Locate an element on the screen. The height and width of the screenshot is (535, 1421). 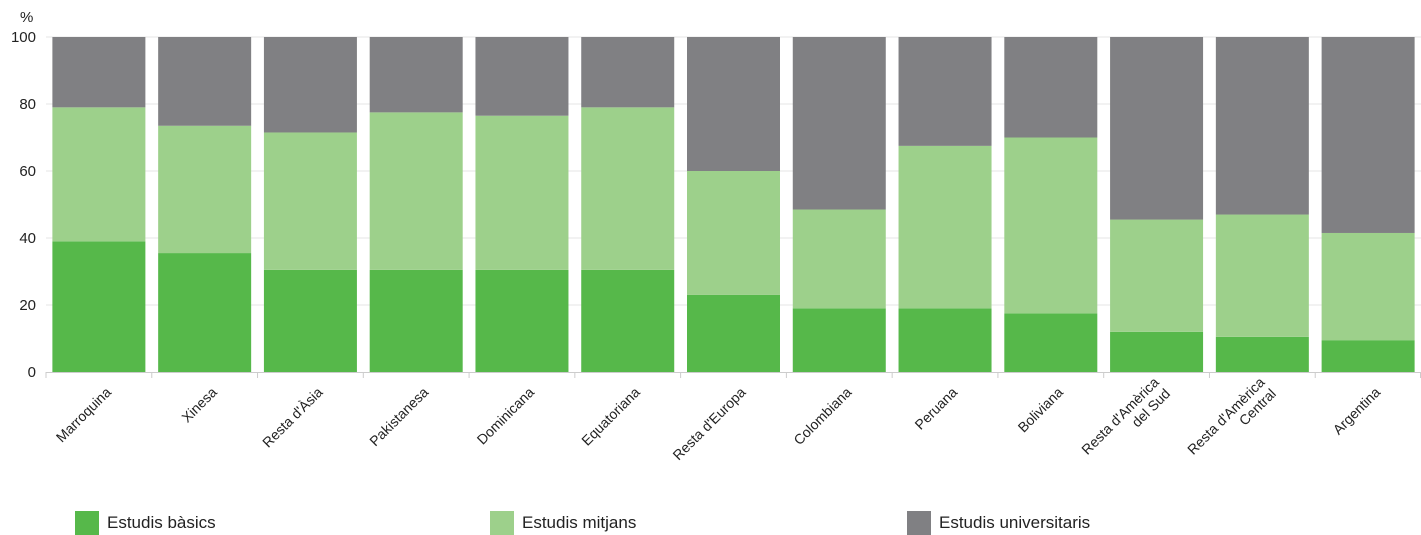
x-tick-label: Resta d'Europa is located at coordinates (708, 423).